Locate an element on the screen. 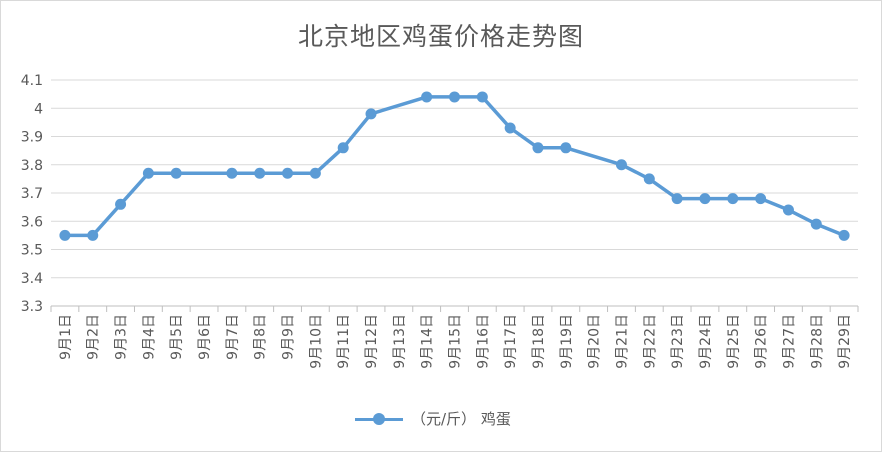  x-tick-label: 9月24日 is located at coordinates (706, 341).